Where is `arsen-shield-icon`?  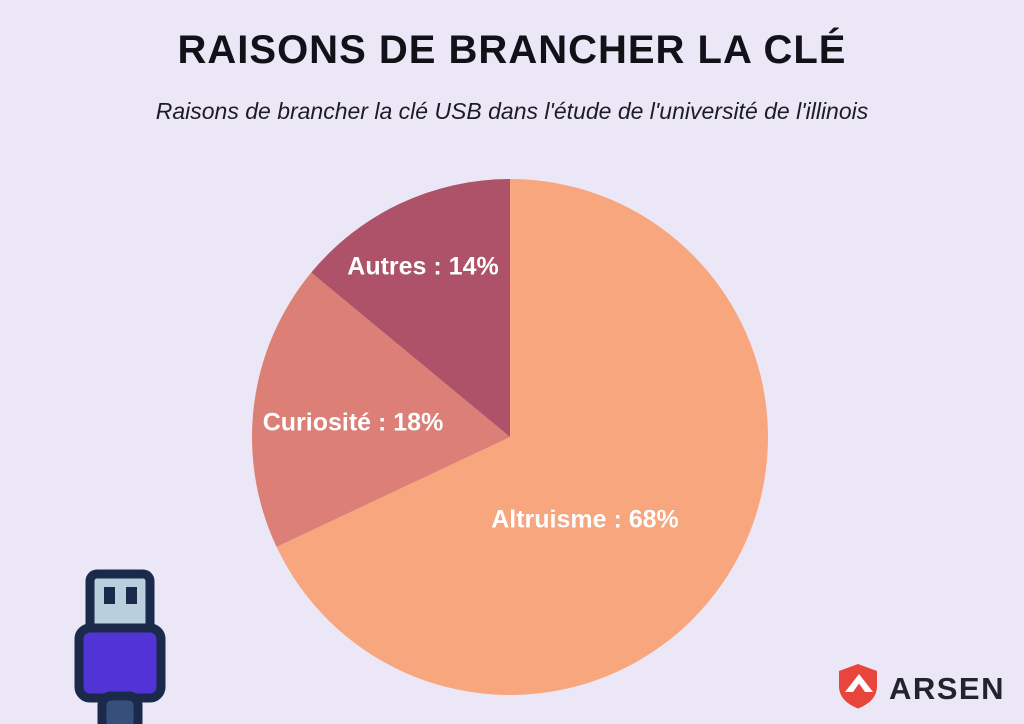 arsen-shield-icon is located at coordinates (858, 688).